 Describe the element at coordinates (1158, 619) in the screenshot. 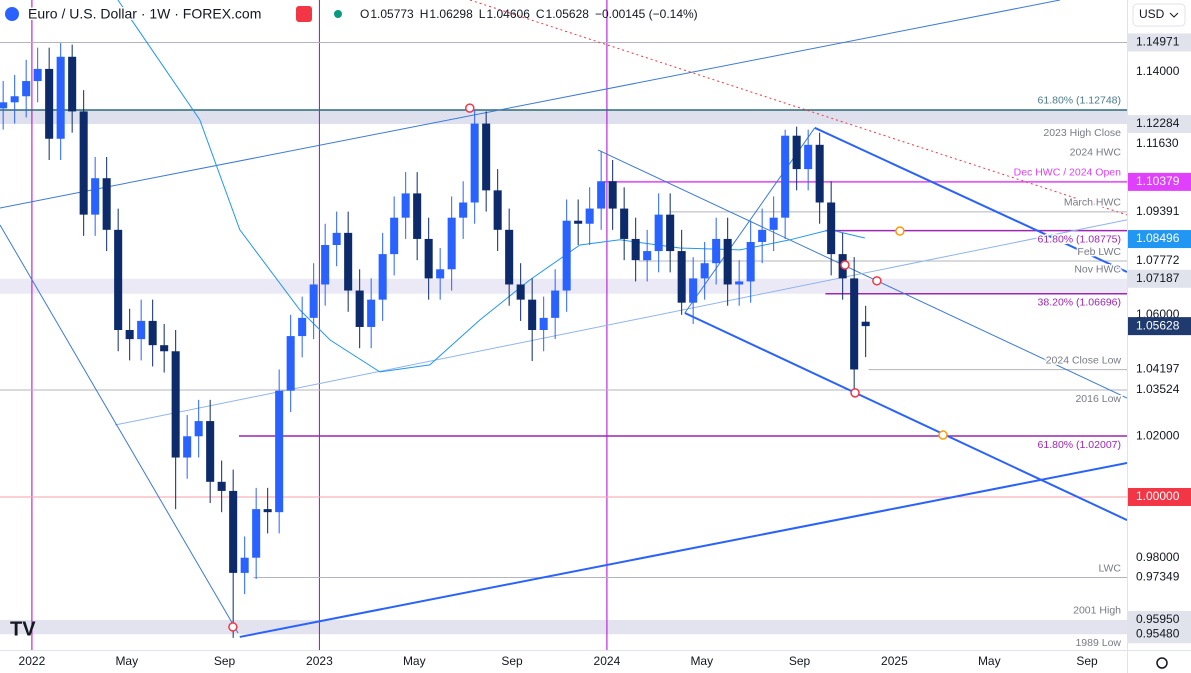

I see `price-label: 0.95950` at that location.